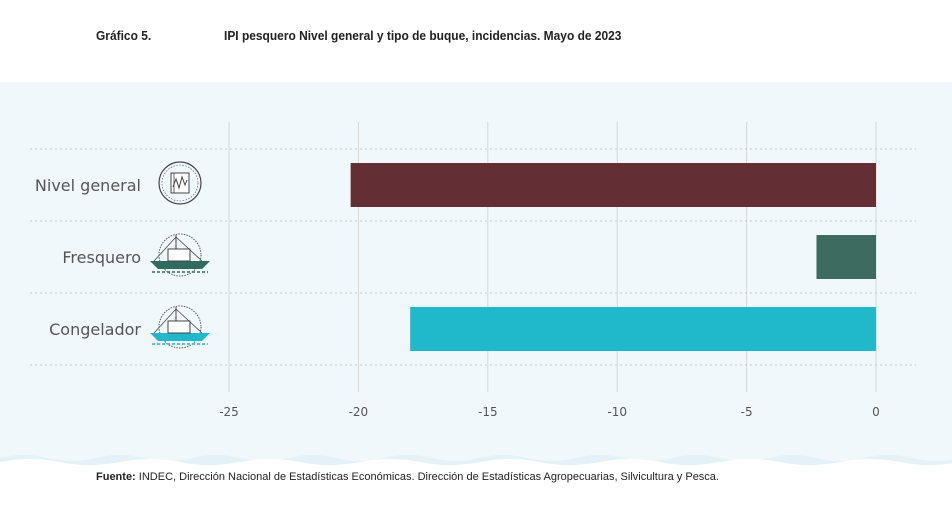 This screenshot has width=952, height=530. What do you see at coordinates (95, 329) in the screenshot?
I see `category-label-2: Congelador` at bounding box center [95, 329].